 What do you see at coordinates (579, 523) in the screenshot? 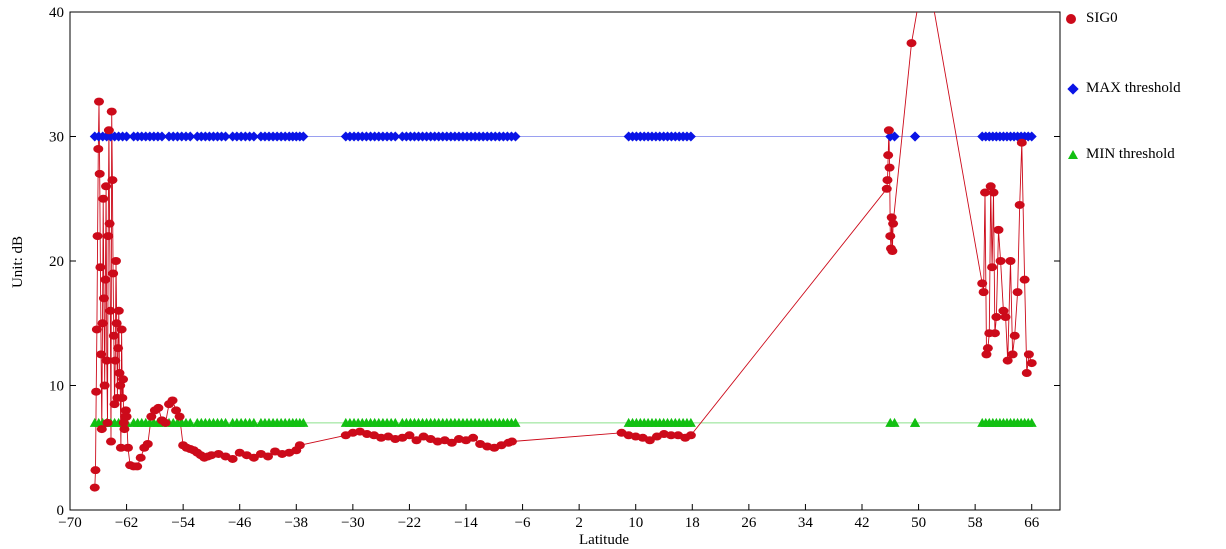
I see `x-tick-label: 2` at bounding box center [579, 523].